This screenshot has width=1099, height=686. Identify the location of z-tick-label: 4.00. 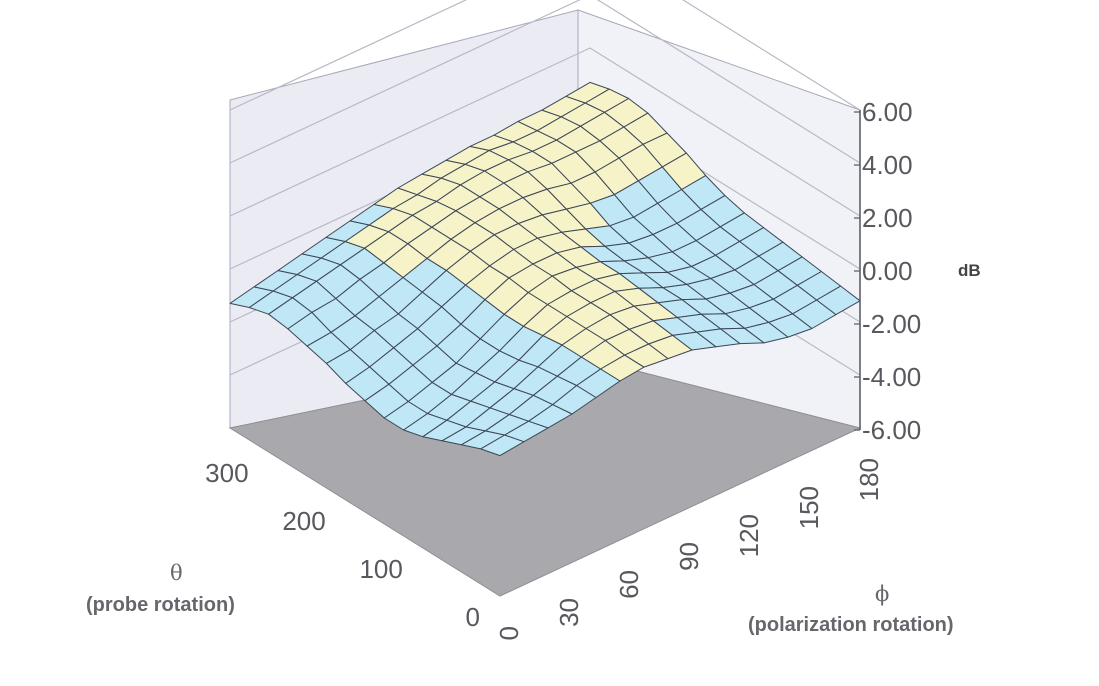
(887, 165).